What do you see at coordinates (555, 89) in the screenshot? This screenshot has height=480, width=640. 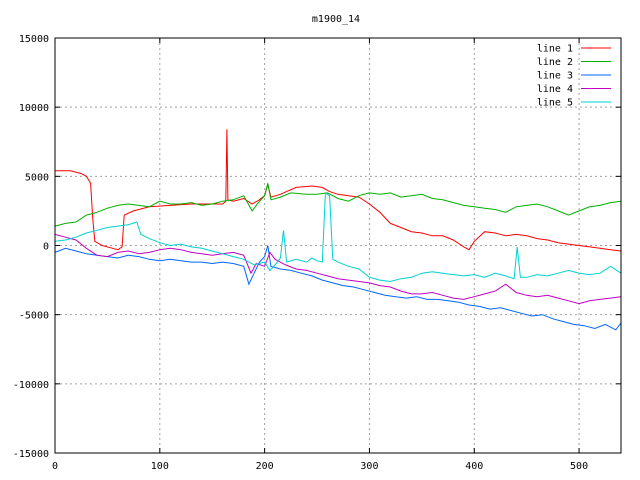 I see `legend-label-4: line 4` at bounding box center [555, 89].